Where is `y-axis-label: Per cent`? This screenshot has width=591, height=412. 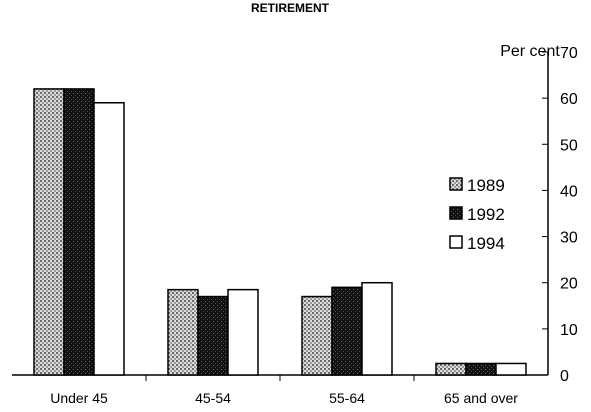
y-axis-label: Per cent is located at coordinates (530, 51).